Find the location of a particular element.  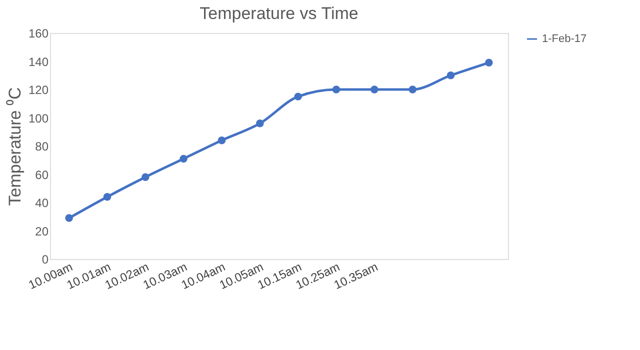

y-axis-title: Temperature ⁰C is located at coordinates (14, 146).